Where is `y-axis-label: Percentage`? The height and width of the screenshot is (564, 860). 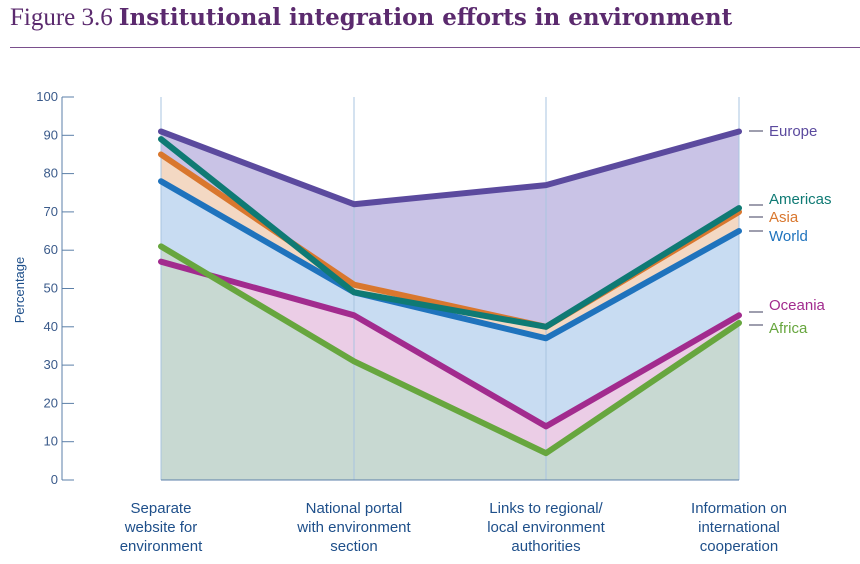
y-axis-label: Percentage is located at coordinates (19, 290).